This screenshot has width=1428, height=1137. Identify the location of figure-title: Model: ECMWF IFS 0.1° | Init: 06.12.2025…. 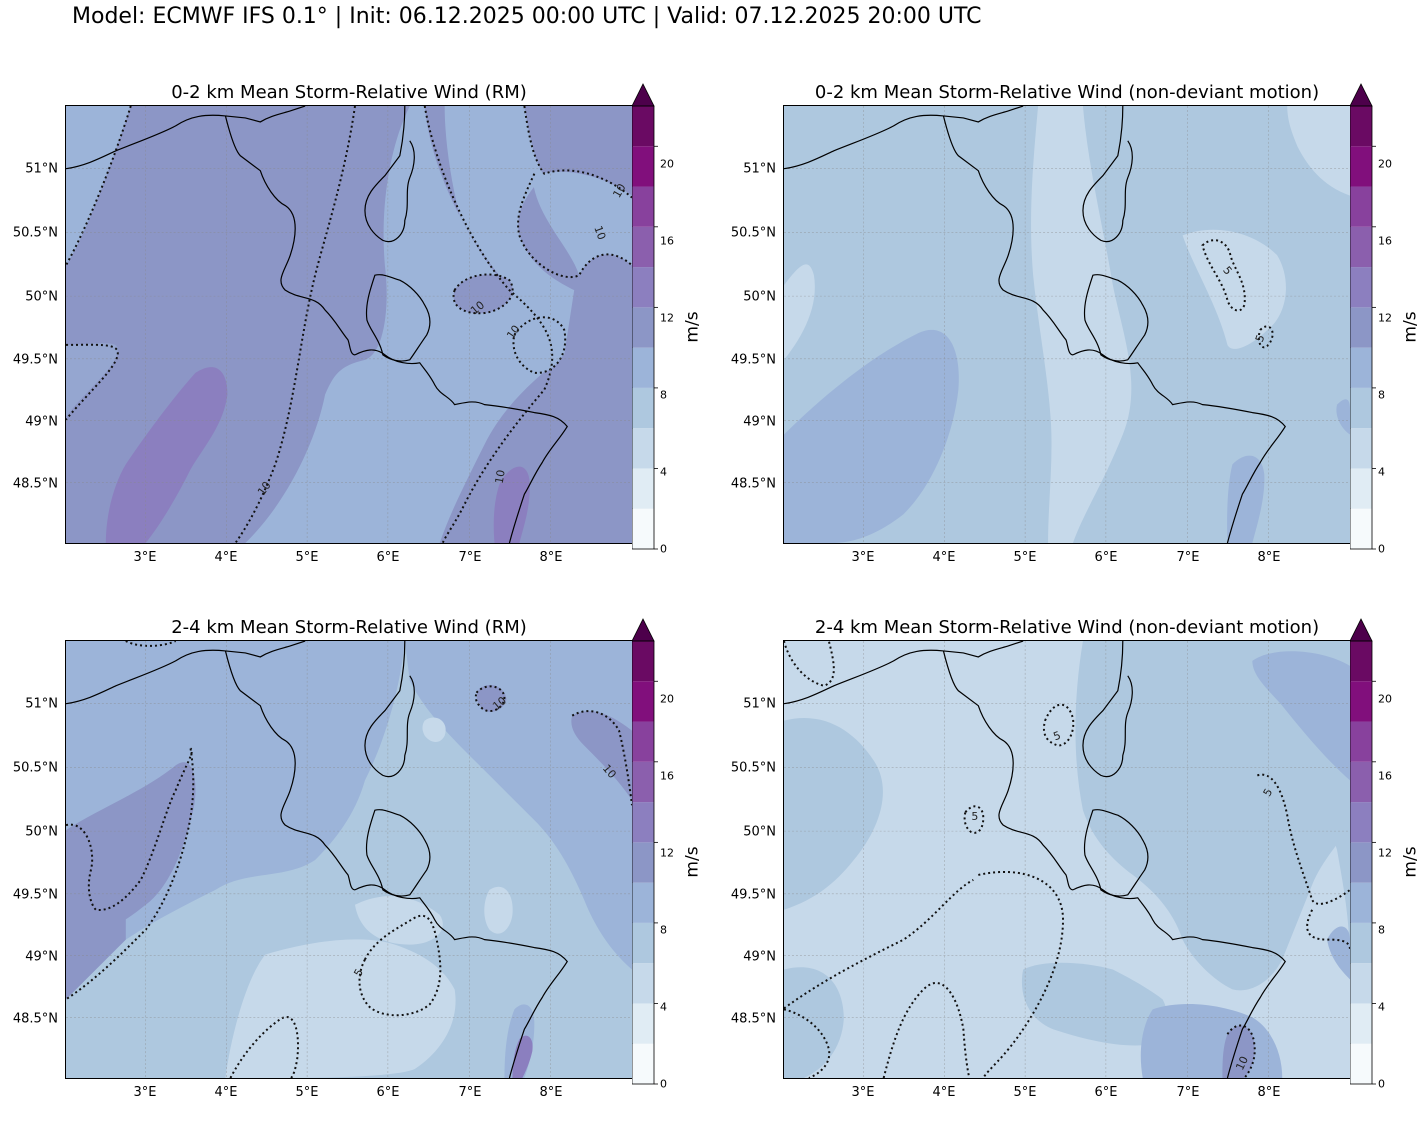
(527, 16).